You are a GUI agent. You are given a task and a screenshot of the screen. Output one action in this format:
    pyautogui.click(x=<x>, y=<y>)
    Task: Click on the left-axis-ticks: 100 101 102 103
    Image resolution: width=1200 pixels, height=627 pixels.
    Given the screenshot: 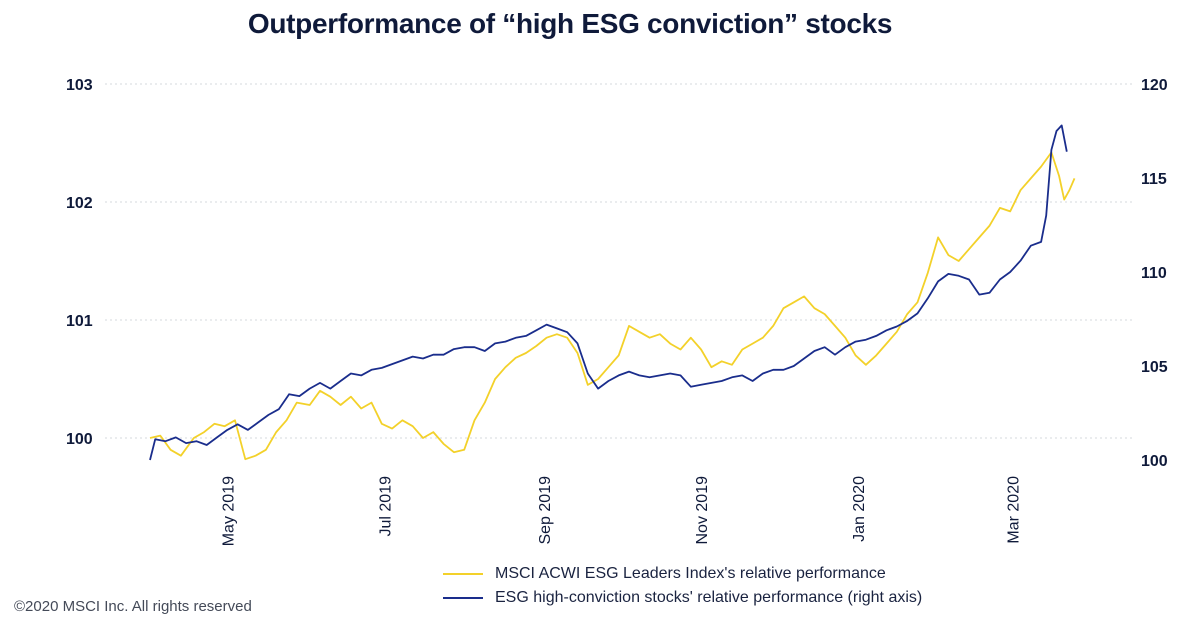 What is the action you would take?
    pyautogui.click(x=79, y=262)
    